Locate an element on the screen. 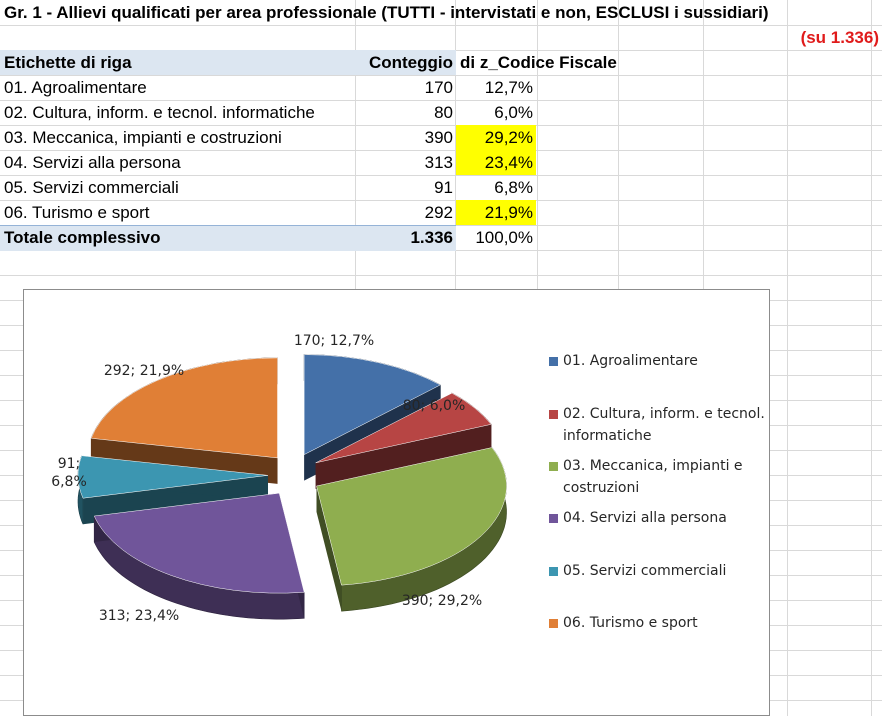  data-label: 170; 12,7% is located at coordinates (334, 341).